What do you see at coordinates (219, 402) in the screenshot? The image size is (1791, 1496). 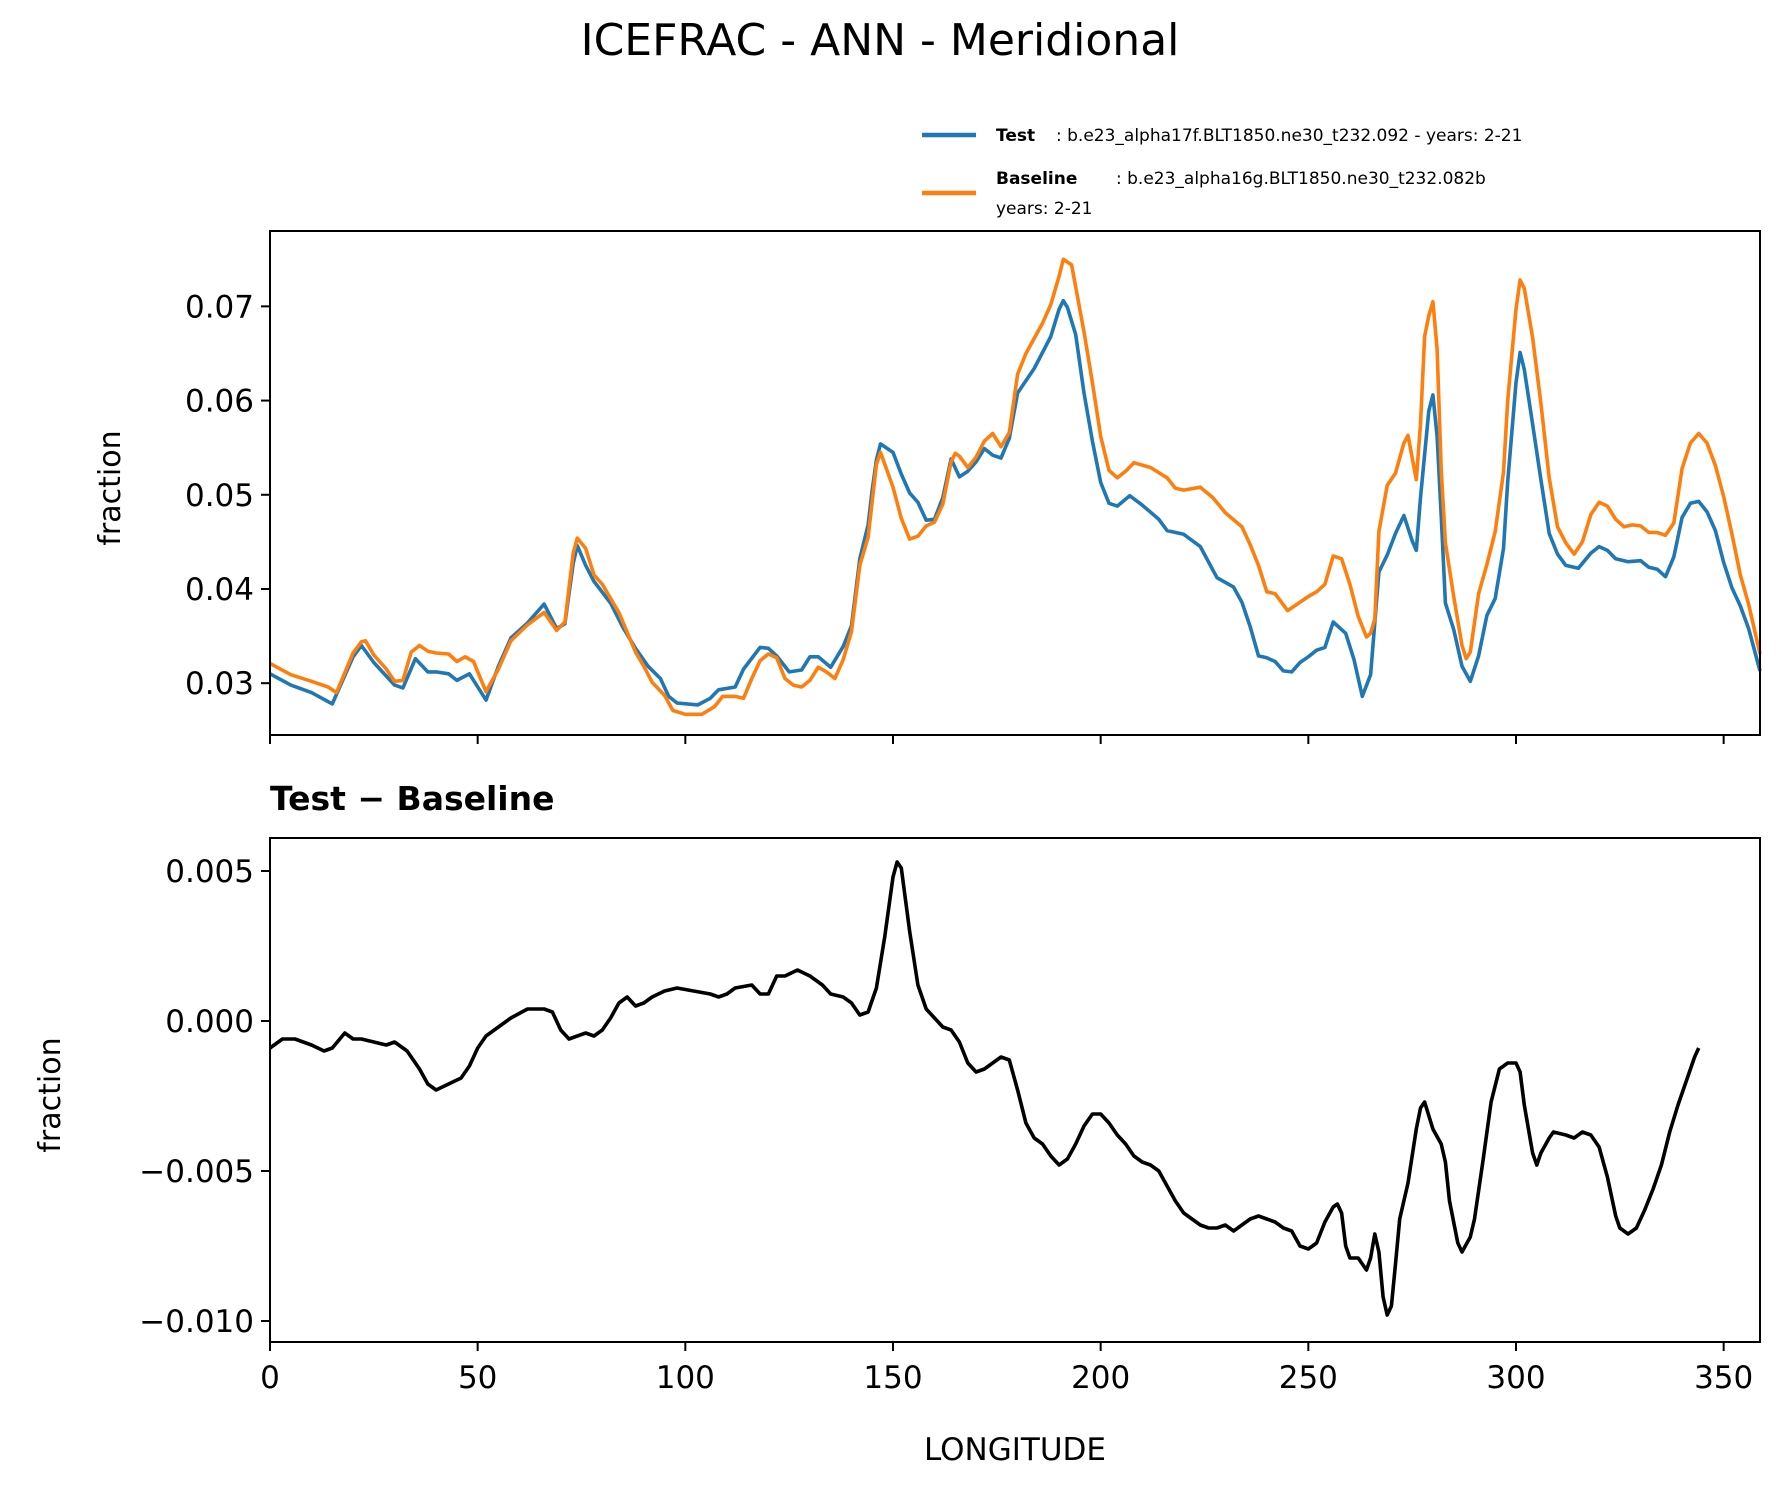 I see `top-ytick-label: 0.06` at bounding box center [219, 402].